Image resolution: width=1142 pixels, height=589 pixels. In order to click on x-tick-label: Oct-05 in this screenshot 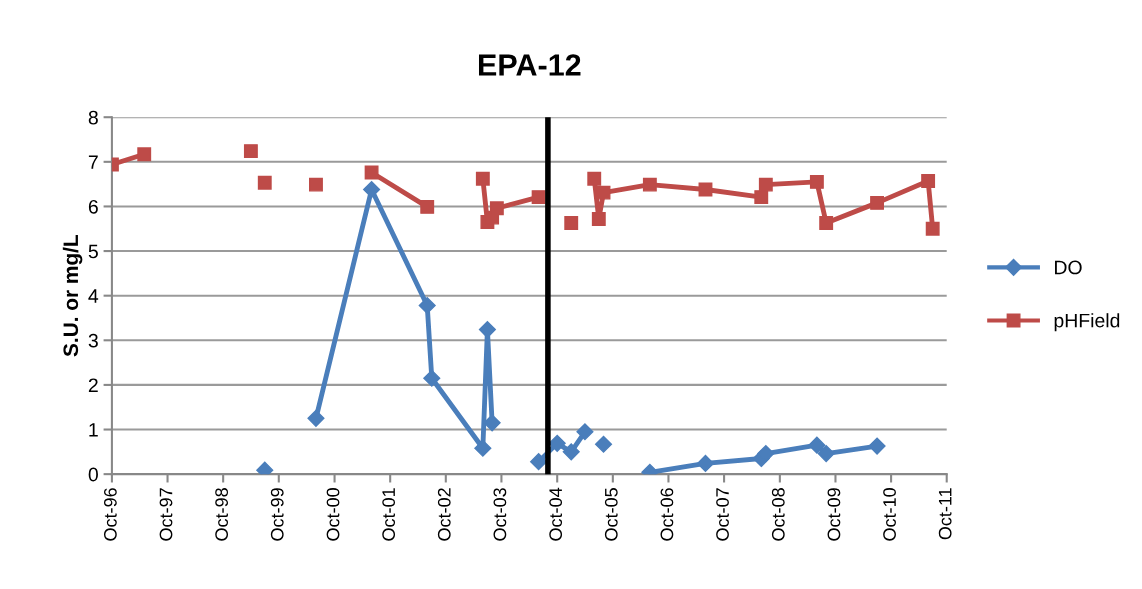, I will do `click(611, 514)`.